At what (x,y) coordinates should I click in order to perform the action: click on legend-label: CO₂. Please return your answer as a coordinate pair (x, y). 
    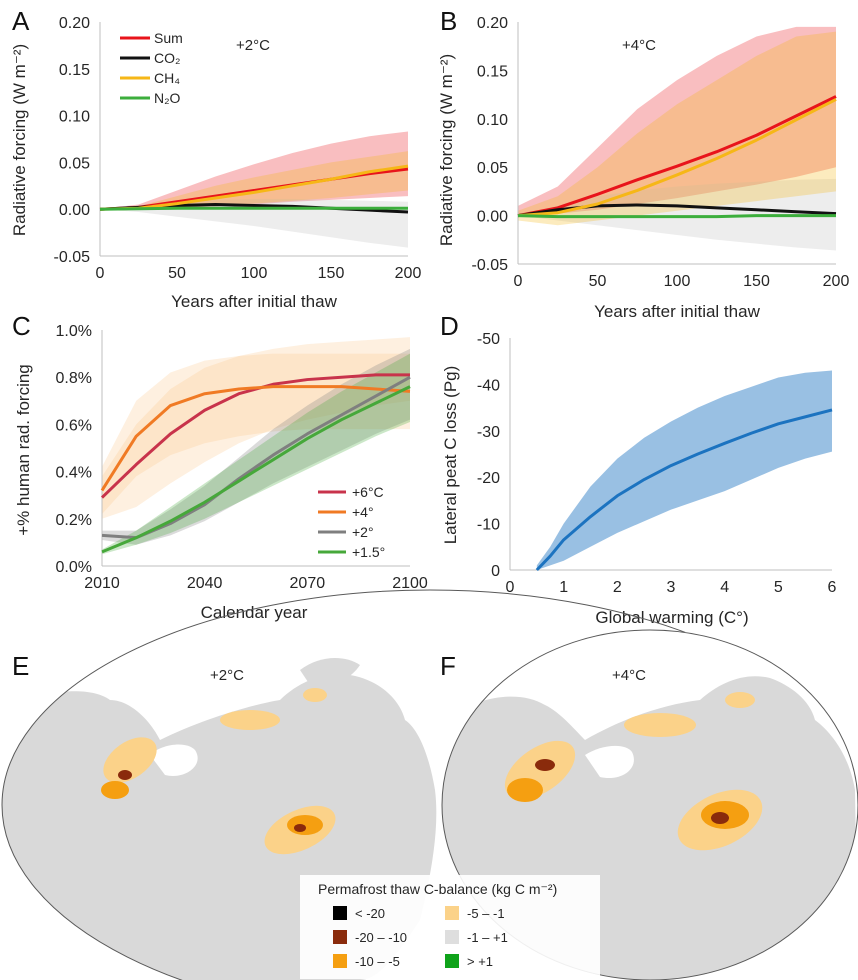
    Looking at the image, I should click on (167, 58).